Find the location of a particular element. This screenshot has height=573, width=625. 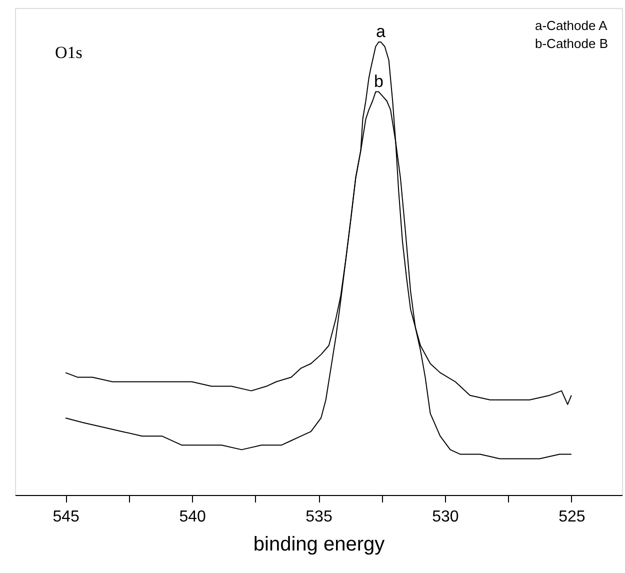

x-axis-title: binding energy is located at coordinates (319, 545).